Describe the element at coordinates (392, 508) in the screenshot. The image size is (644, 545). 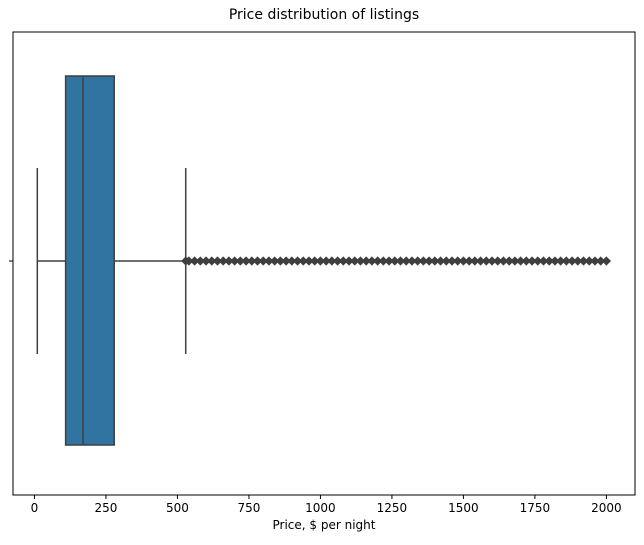
I see `x-tick-label: 1250` at that location.